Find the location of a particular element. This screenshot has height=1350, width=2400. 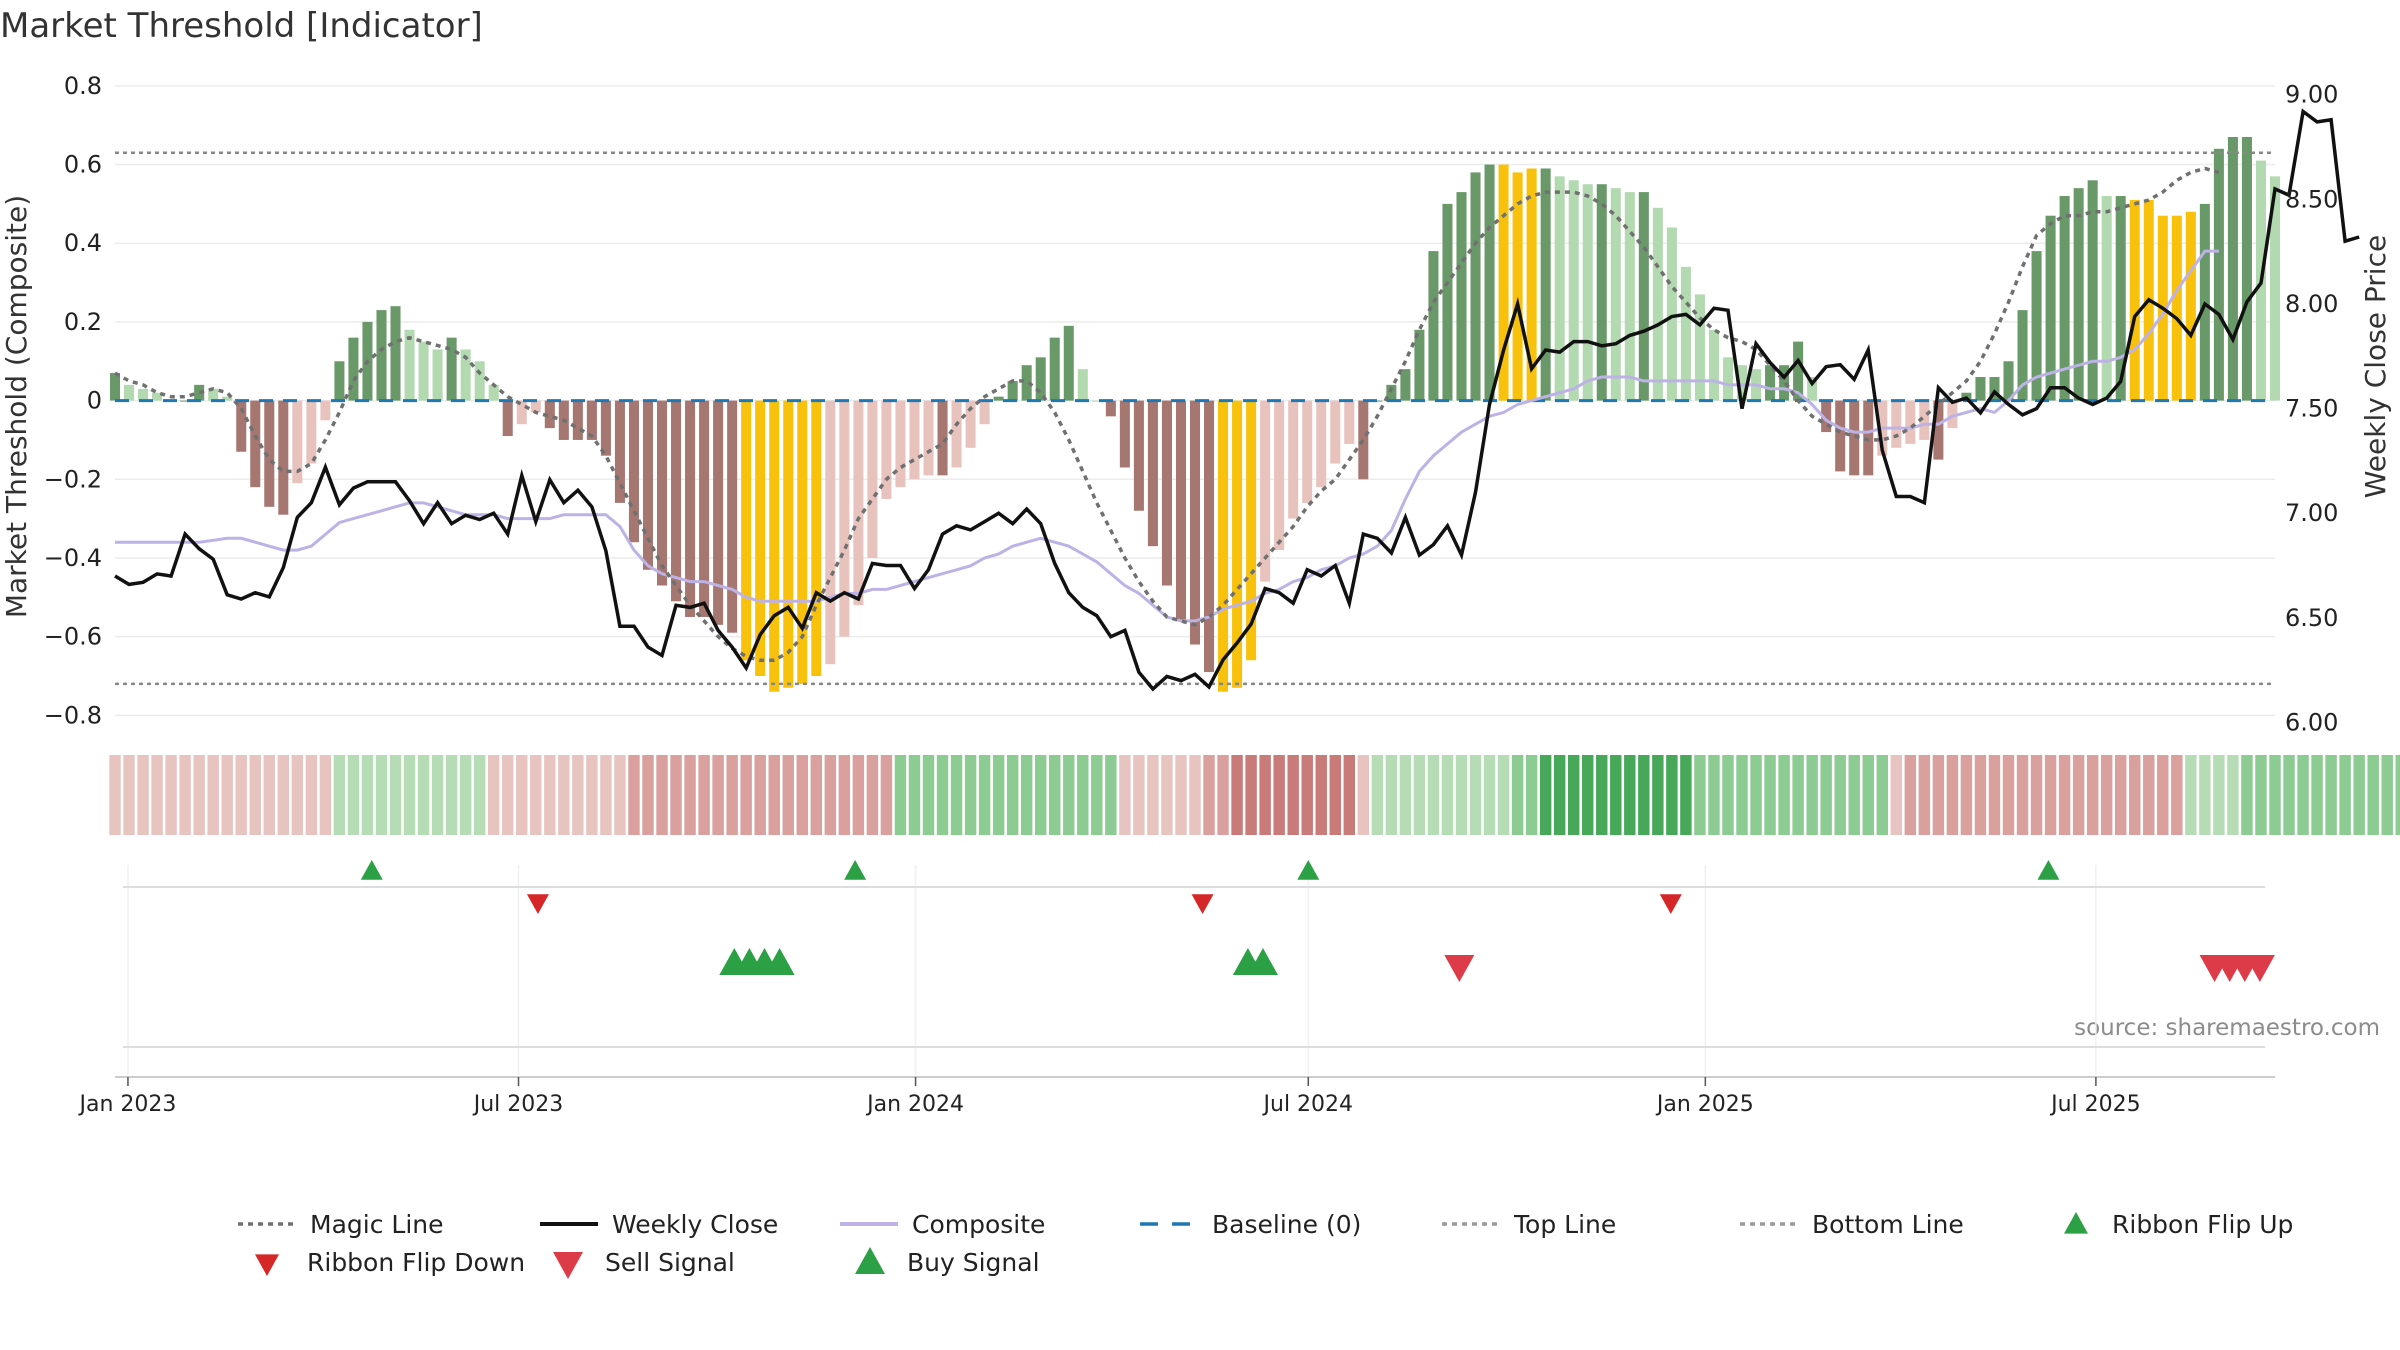

legend-label: Magic Line is located at coordinates (377, 1224).